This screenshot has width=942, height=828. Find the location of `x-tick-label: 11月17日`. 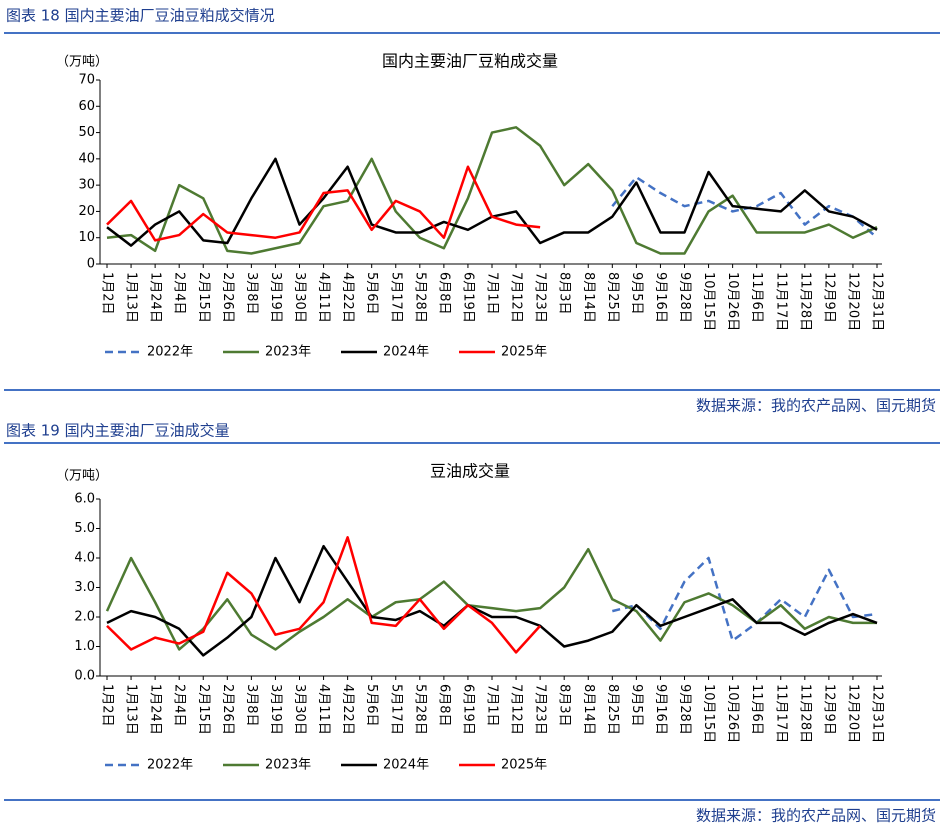

x-tick-label: 11月17日 is located at coordinates (780, 301).